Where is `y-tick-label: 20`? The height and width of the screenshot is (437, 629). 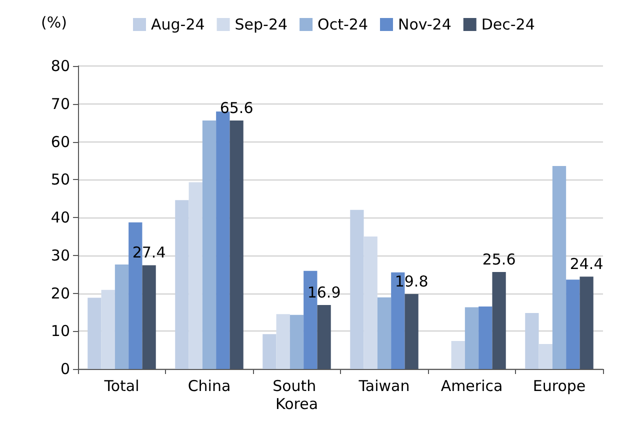 y-tick-label: 20 is located at coordinates (60, 293).